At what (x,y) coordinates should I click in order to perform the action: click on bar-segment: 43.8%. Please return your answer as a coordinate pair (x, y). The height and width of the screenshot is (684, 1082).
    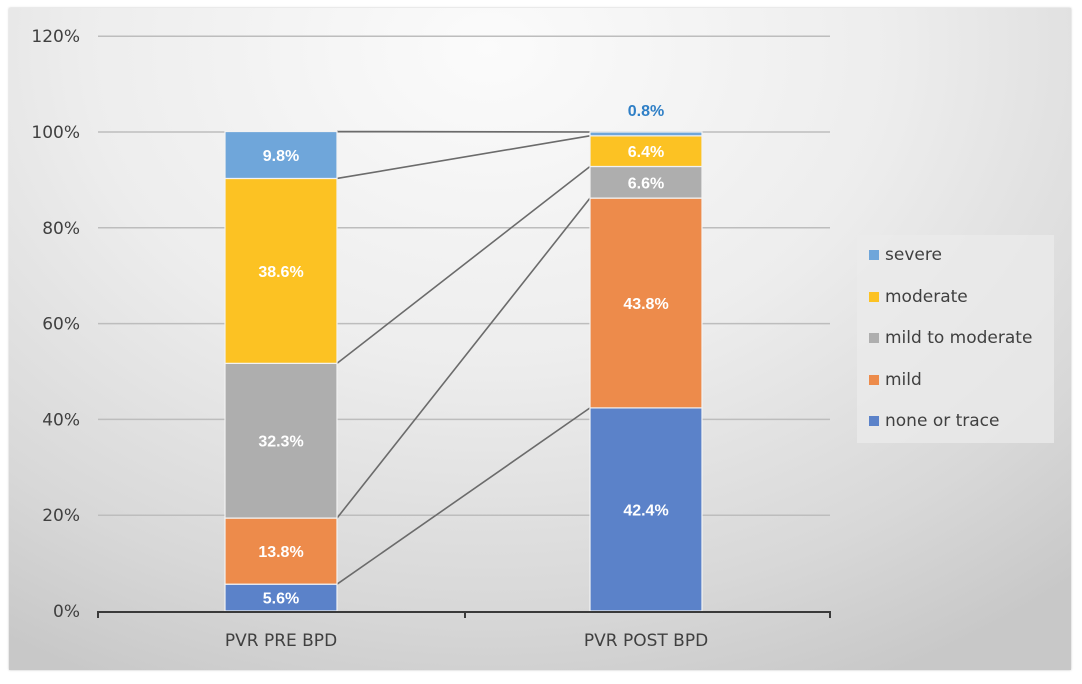
    Looking at the image, I should click on (646, 303).